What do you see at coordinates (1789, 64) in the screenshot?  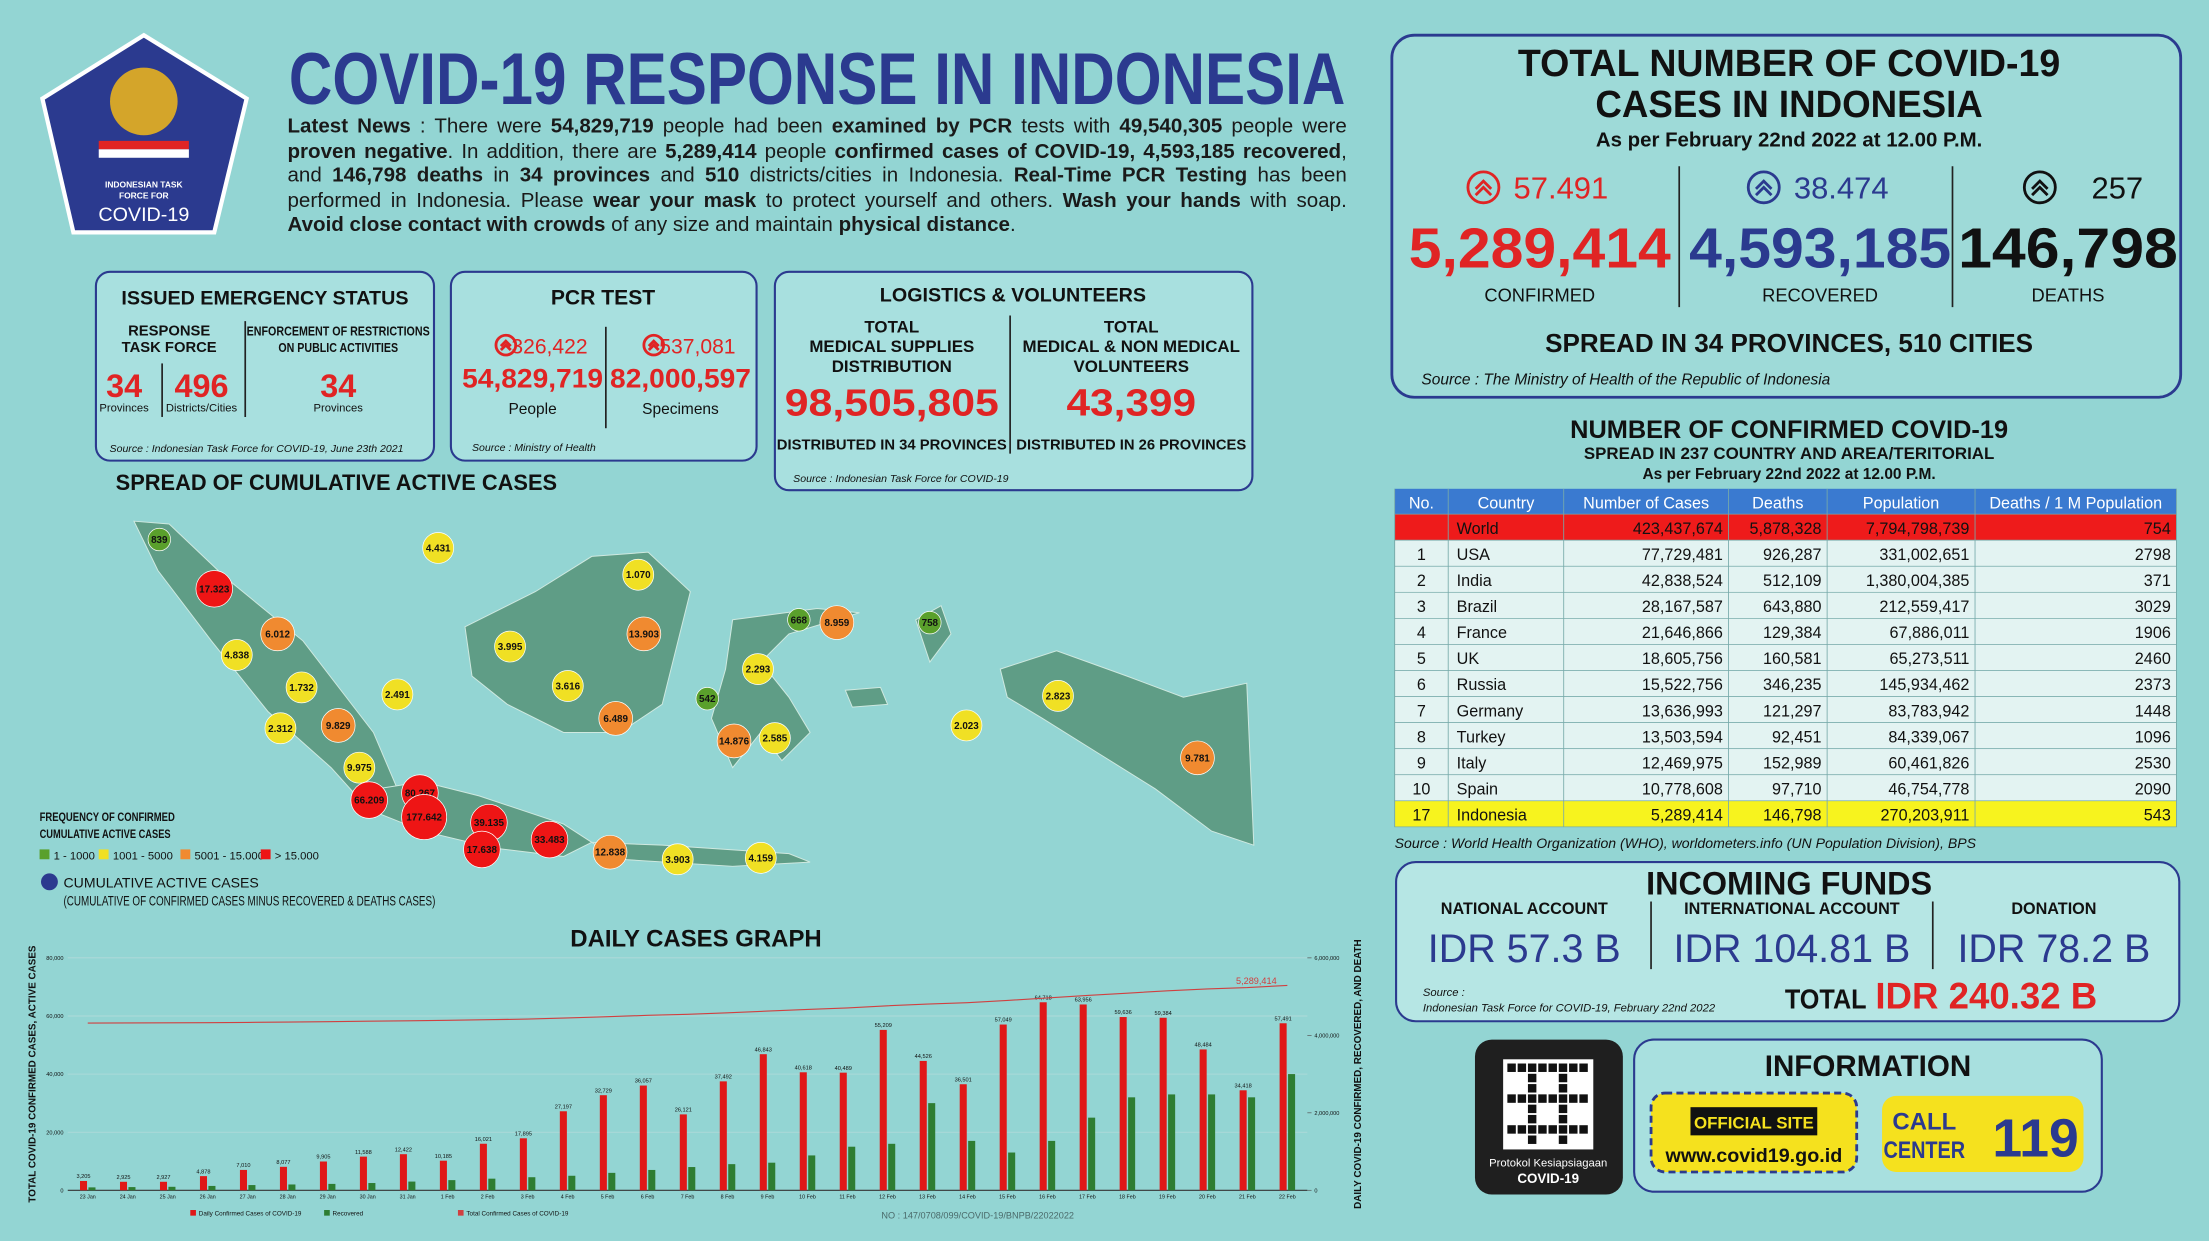 I see `heading: TOTAL NUMBER OF COVID-19` at bounding box center [1789, 64].